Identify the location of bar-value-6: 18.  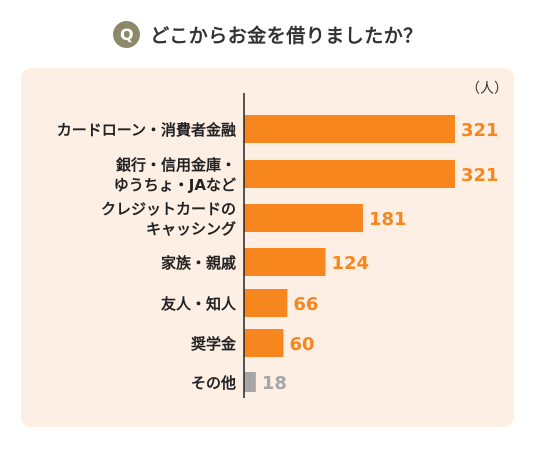
(274, 383).